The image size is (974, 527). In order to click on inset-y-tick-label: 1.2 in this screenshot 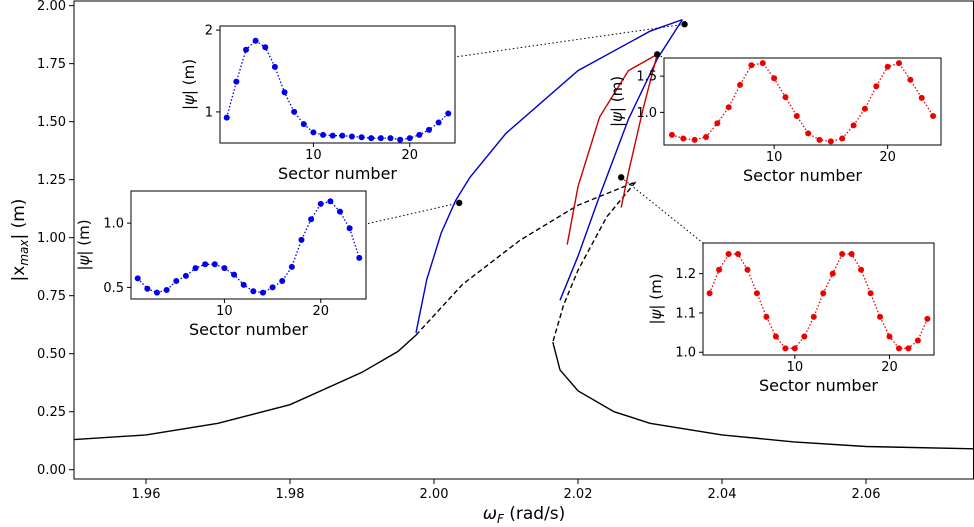, I will do `click(685, 274)`.